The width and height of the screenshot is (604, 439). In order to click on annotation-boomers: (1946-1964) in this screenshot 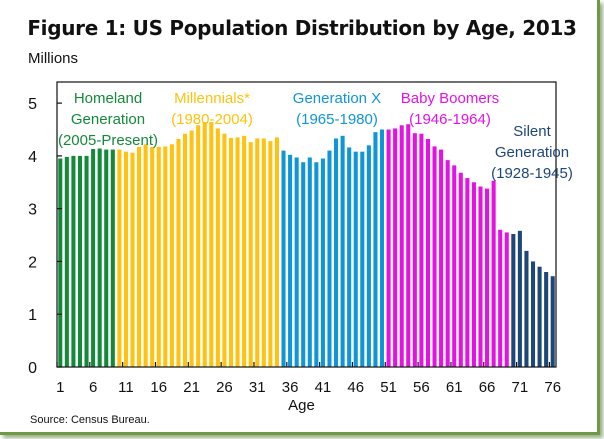, I will do `click(450, 119)`.